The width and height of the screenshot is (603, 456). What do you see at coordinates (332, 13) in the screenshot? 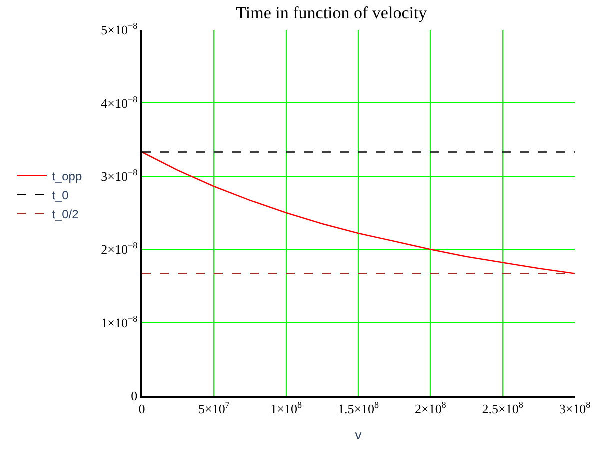
I see `chart-title: Time in function of velocity` at bounding box center [332, 13].